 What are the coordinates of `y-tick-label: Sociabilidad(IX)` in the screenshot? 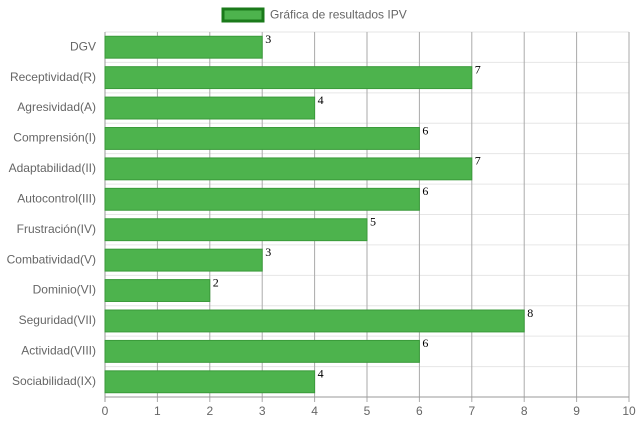 It's located at (54, 381).